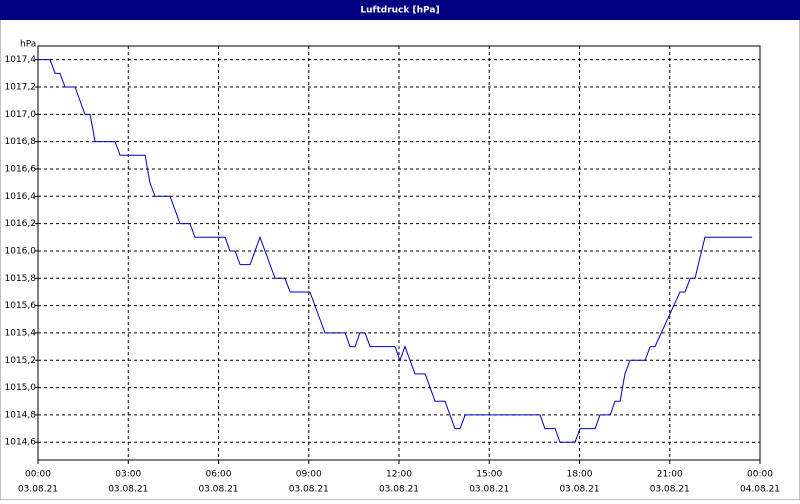 This screenshot has width=800, height=504. I want to click on y-tick-label: 1017,4, so click(21, 60).